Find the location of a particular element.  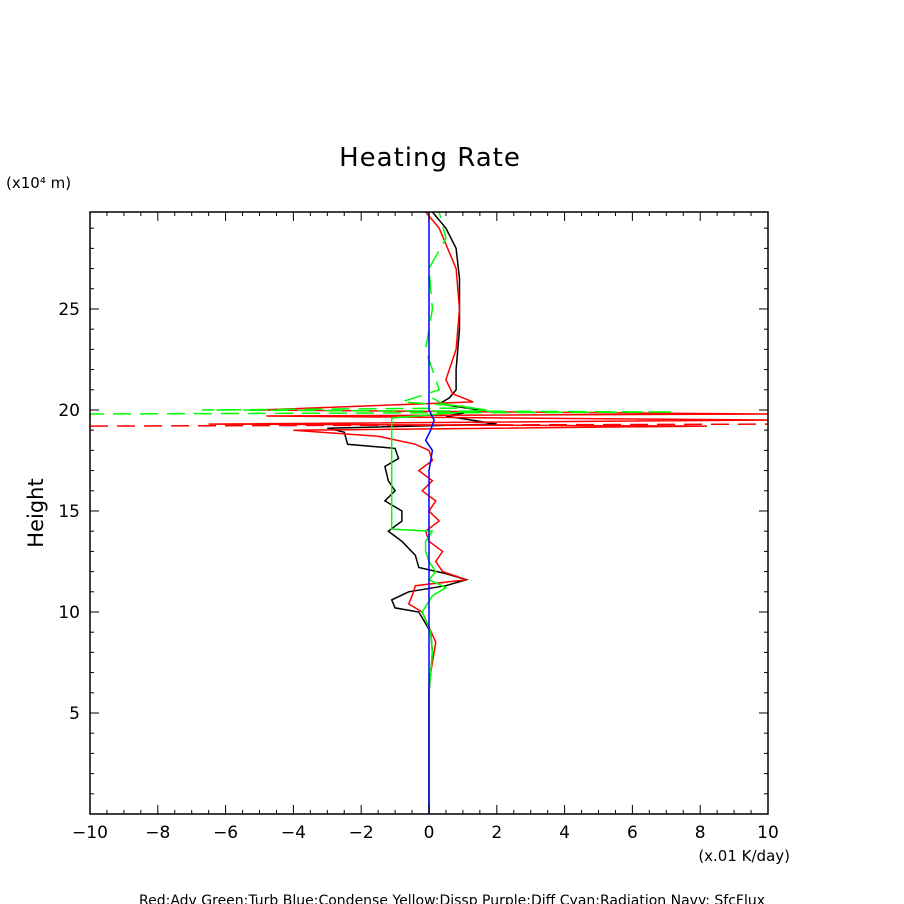

x-tick-label: −4 is located at coordinates (293, 833).